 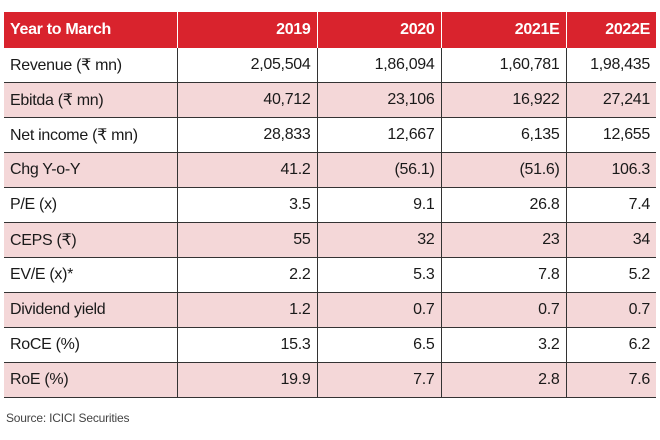 I want to click on table-row: Dividend yield 1.2 0.7 0.7 0.7, so click(x=330, y=310).